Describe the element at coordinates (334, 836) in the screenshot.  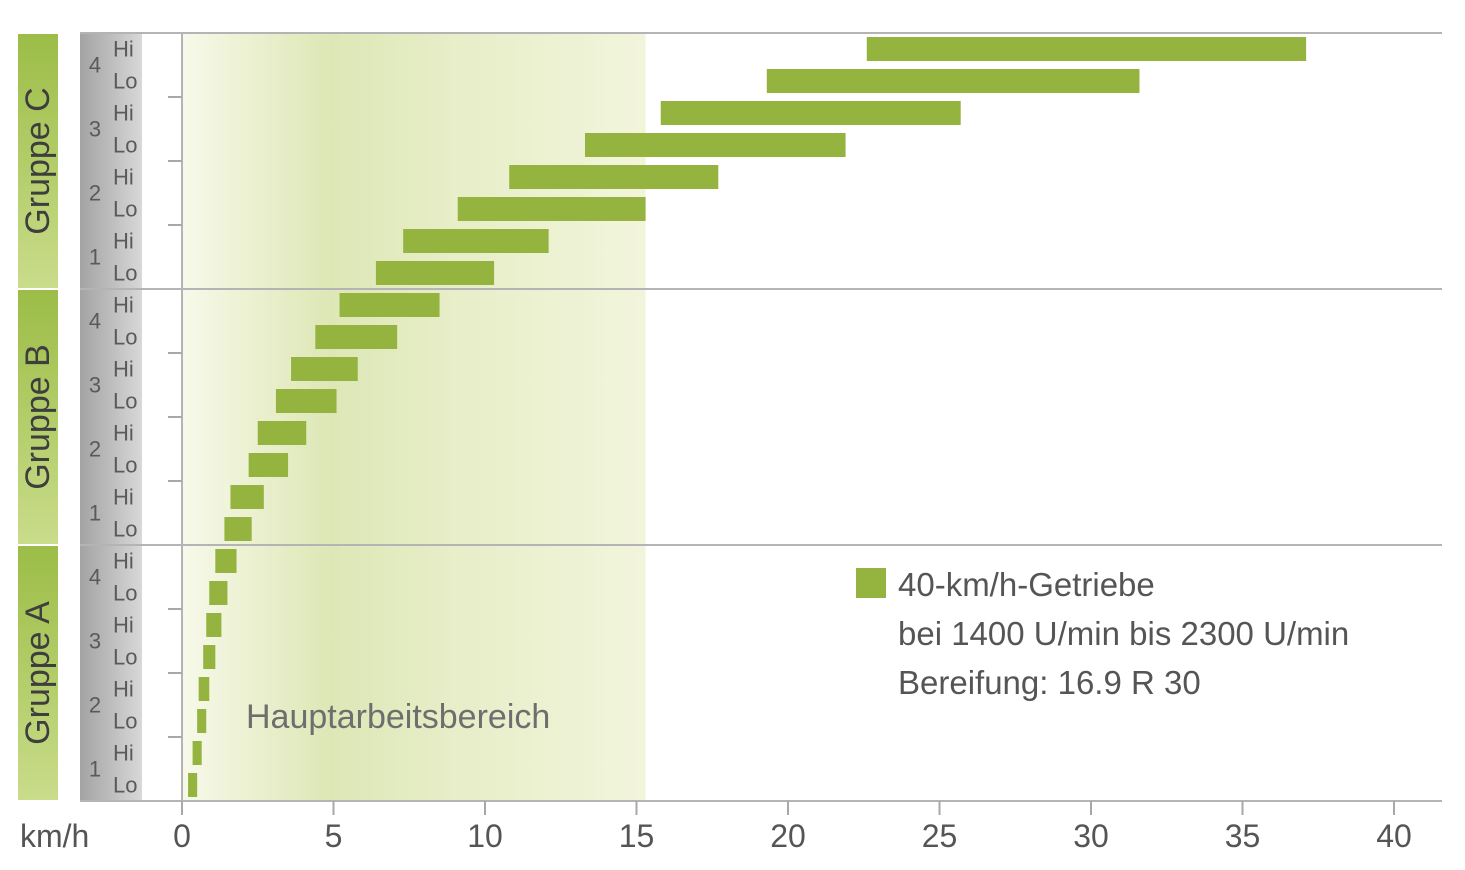
I see `x-tick-label: 5` at that location.